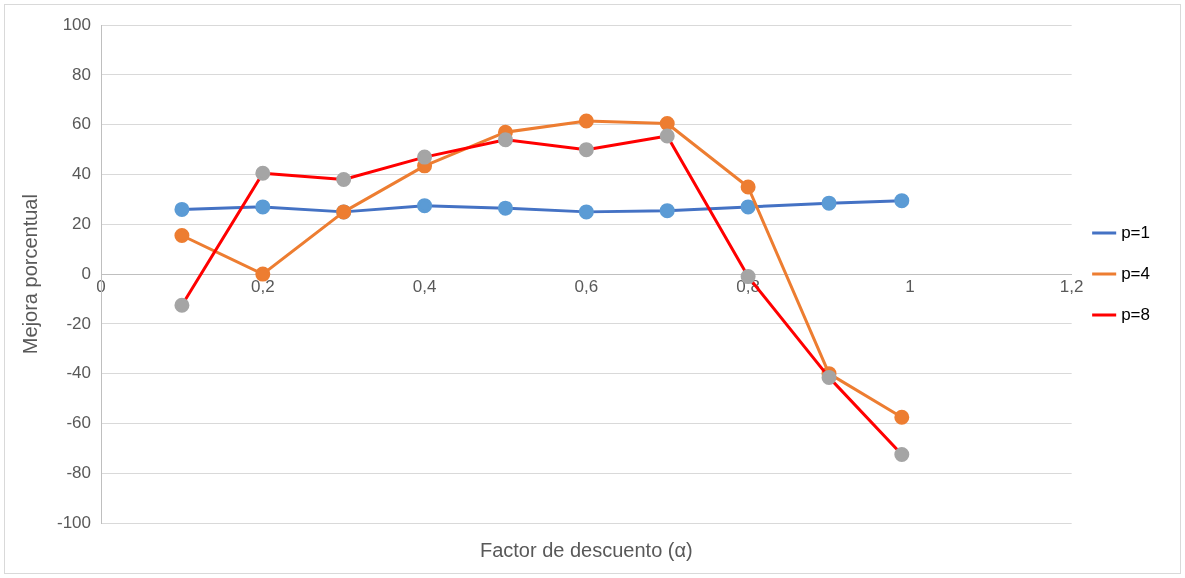  What do you see at coordinates (77, 24) in the screenshot?
I see `y-tick-label: 100` at bounding box center [77, 24].